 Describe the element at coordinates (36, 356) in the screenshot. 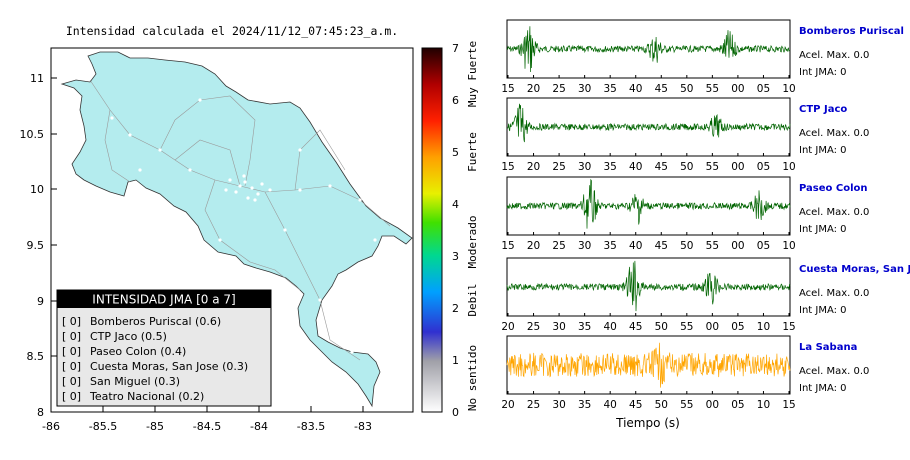

I see `y-tick-label: 8.5` at that location.